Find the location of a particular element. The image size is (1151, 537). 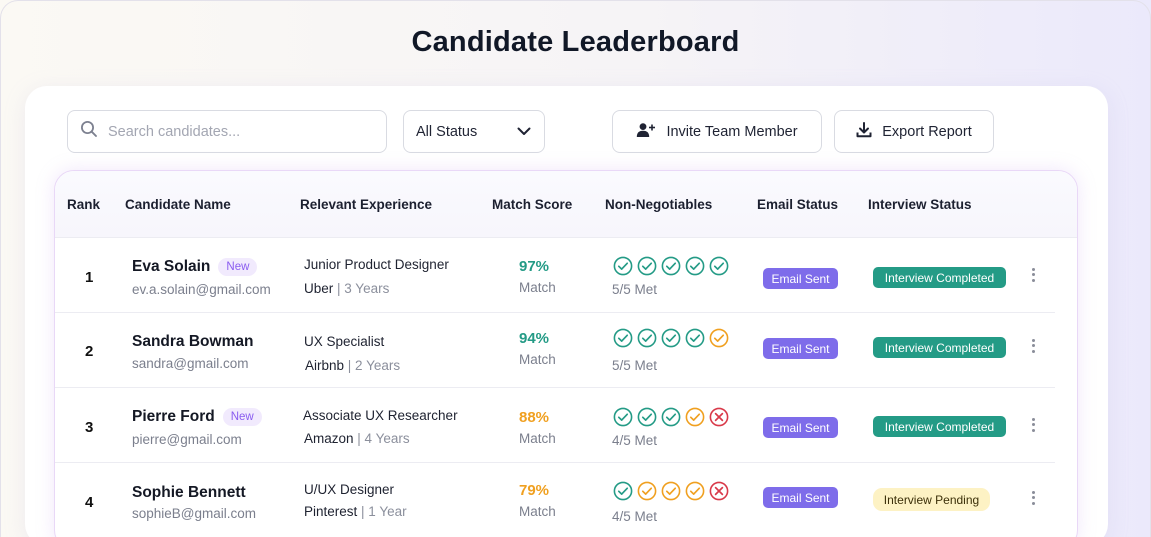

candidate-name: Sandra Bowman is located at coordinates (192, 342).